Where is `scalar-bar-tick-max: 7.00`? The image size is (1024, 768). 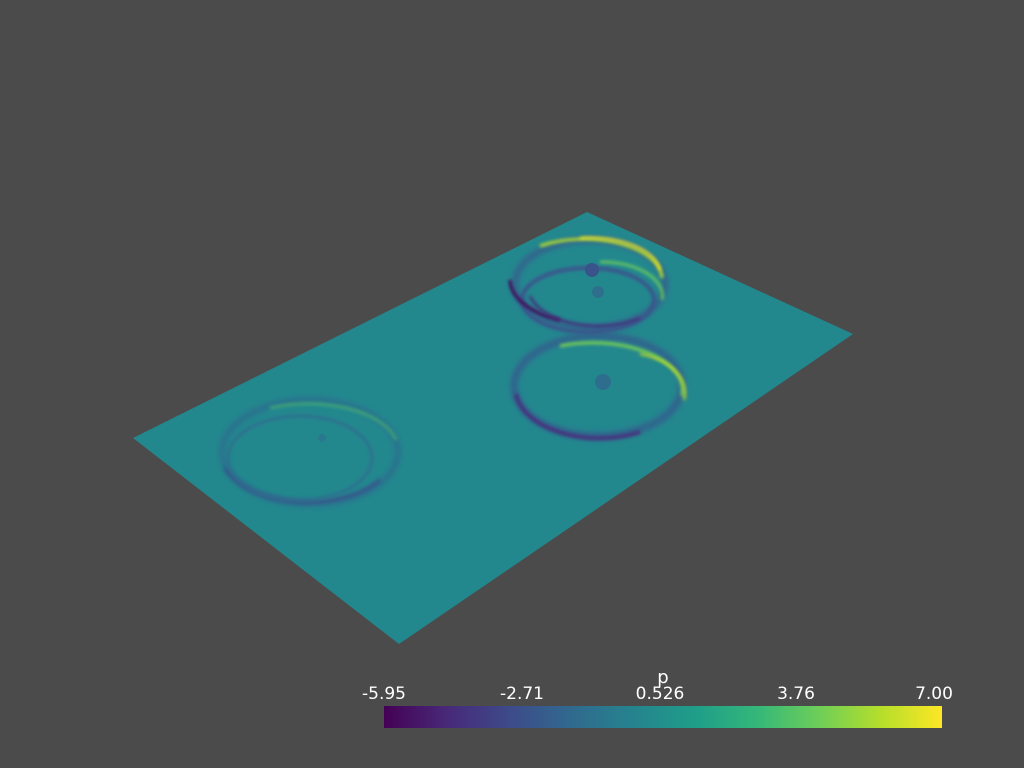
scalar-bar-tick-max: 7.00 is located at coordinates (934, 694).